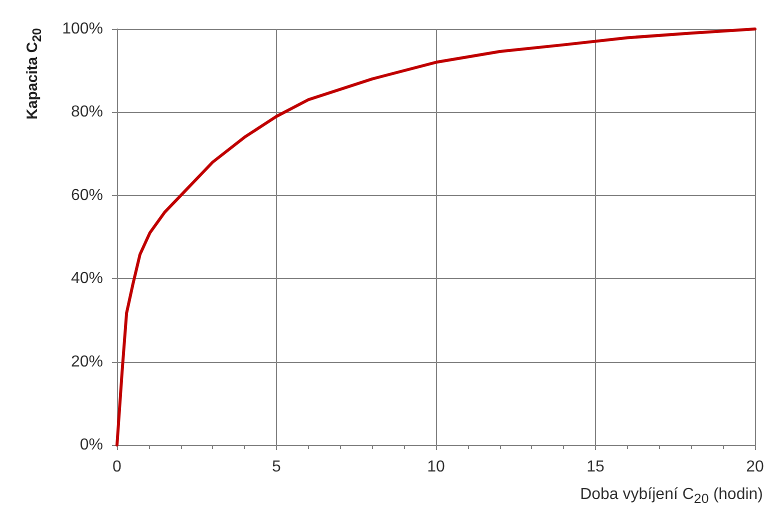 This screenshot has height=521, width=781. I want to click on y-tick-label: 100%, so click(82, 29).